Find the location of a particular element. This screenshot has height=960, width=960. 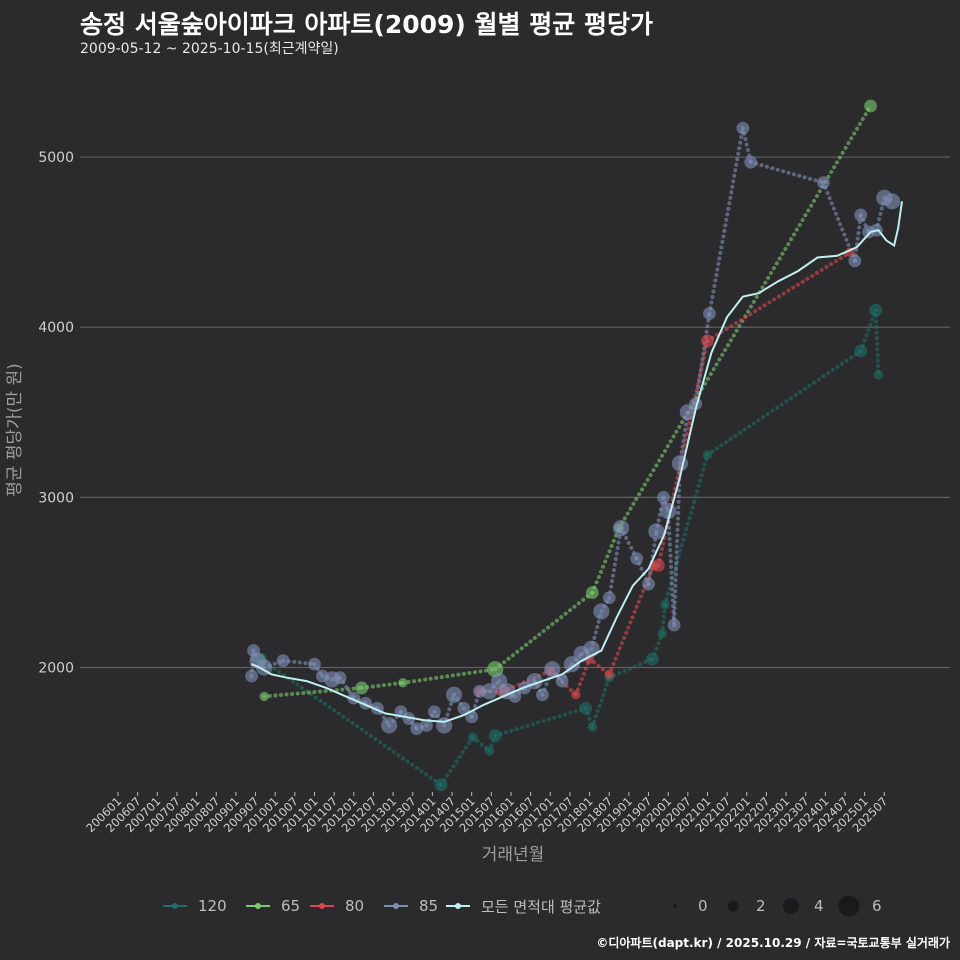

size-legend-item: 0 is located at coordinates (686, 906).